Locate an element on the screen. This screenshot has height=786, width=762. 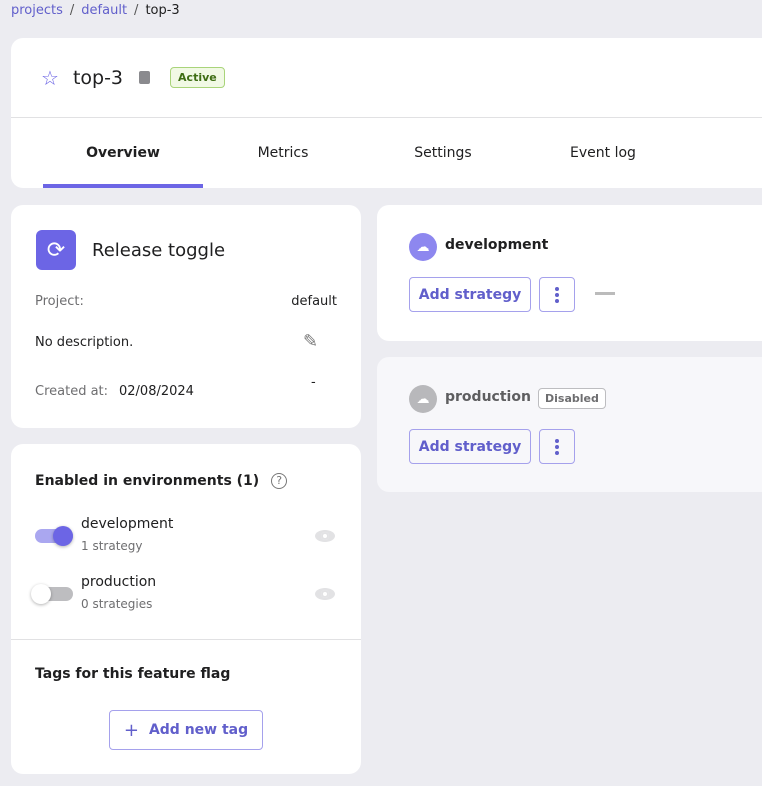
tab-settings: Settings is located at coordinates (443, 153).